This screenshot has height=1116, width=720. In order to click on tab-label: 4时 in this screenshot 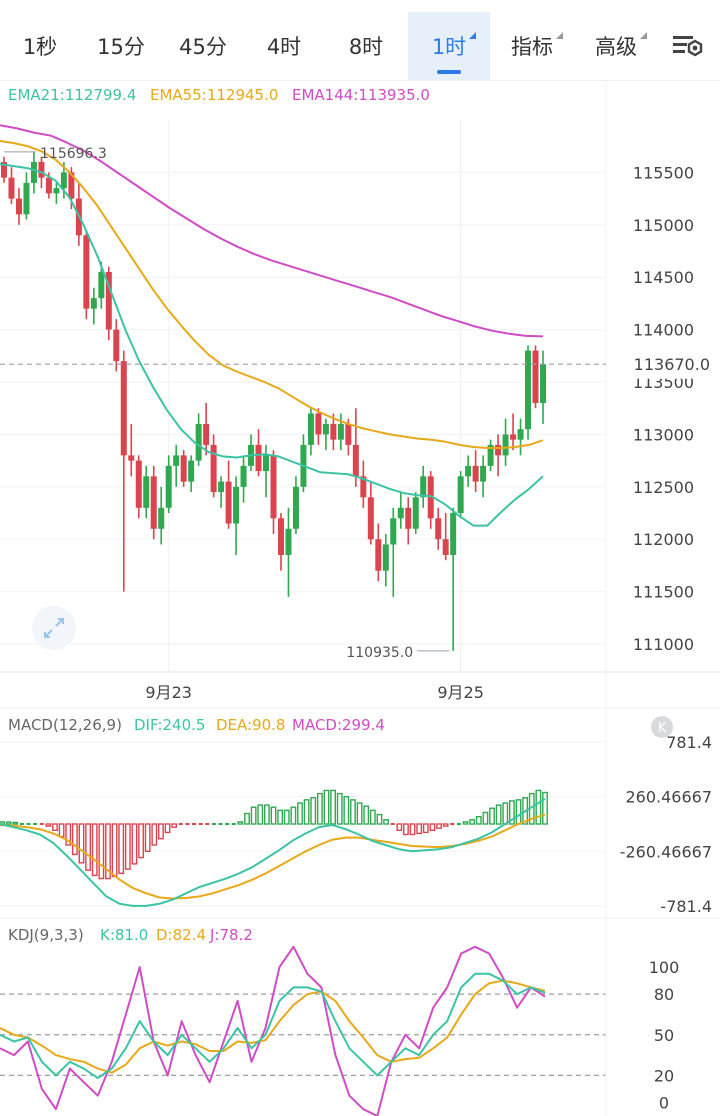, I will do `click(284, 47)`.